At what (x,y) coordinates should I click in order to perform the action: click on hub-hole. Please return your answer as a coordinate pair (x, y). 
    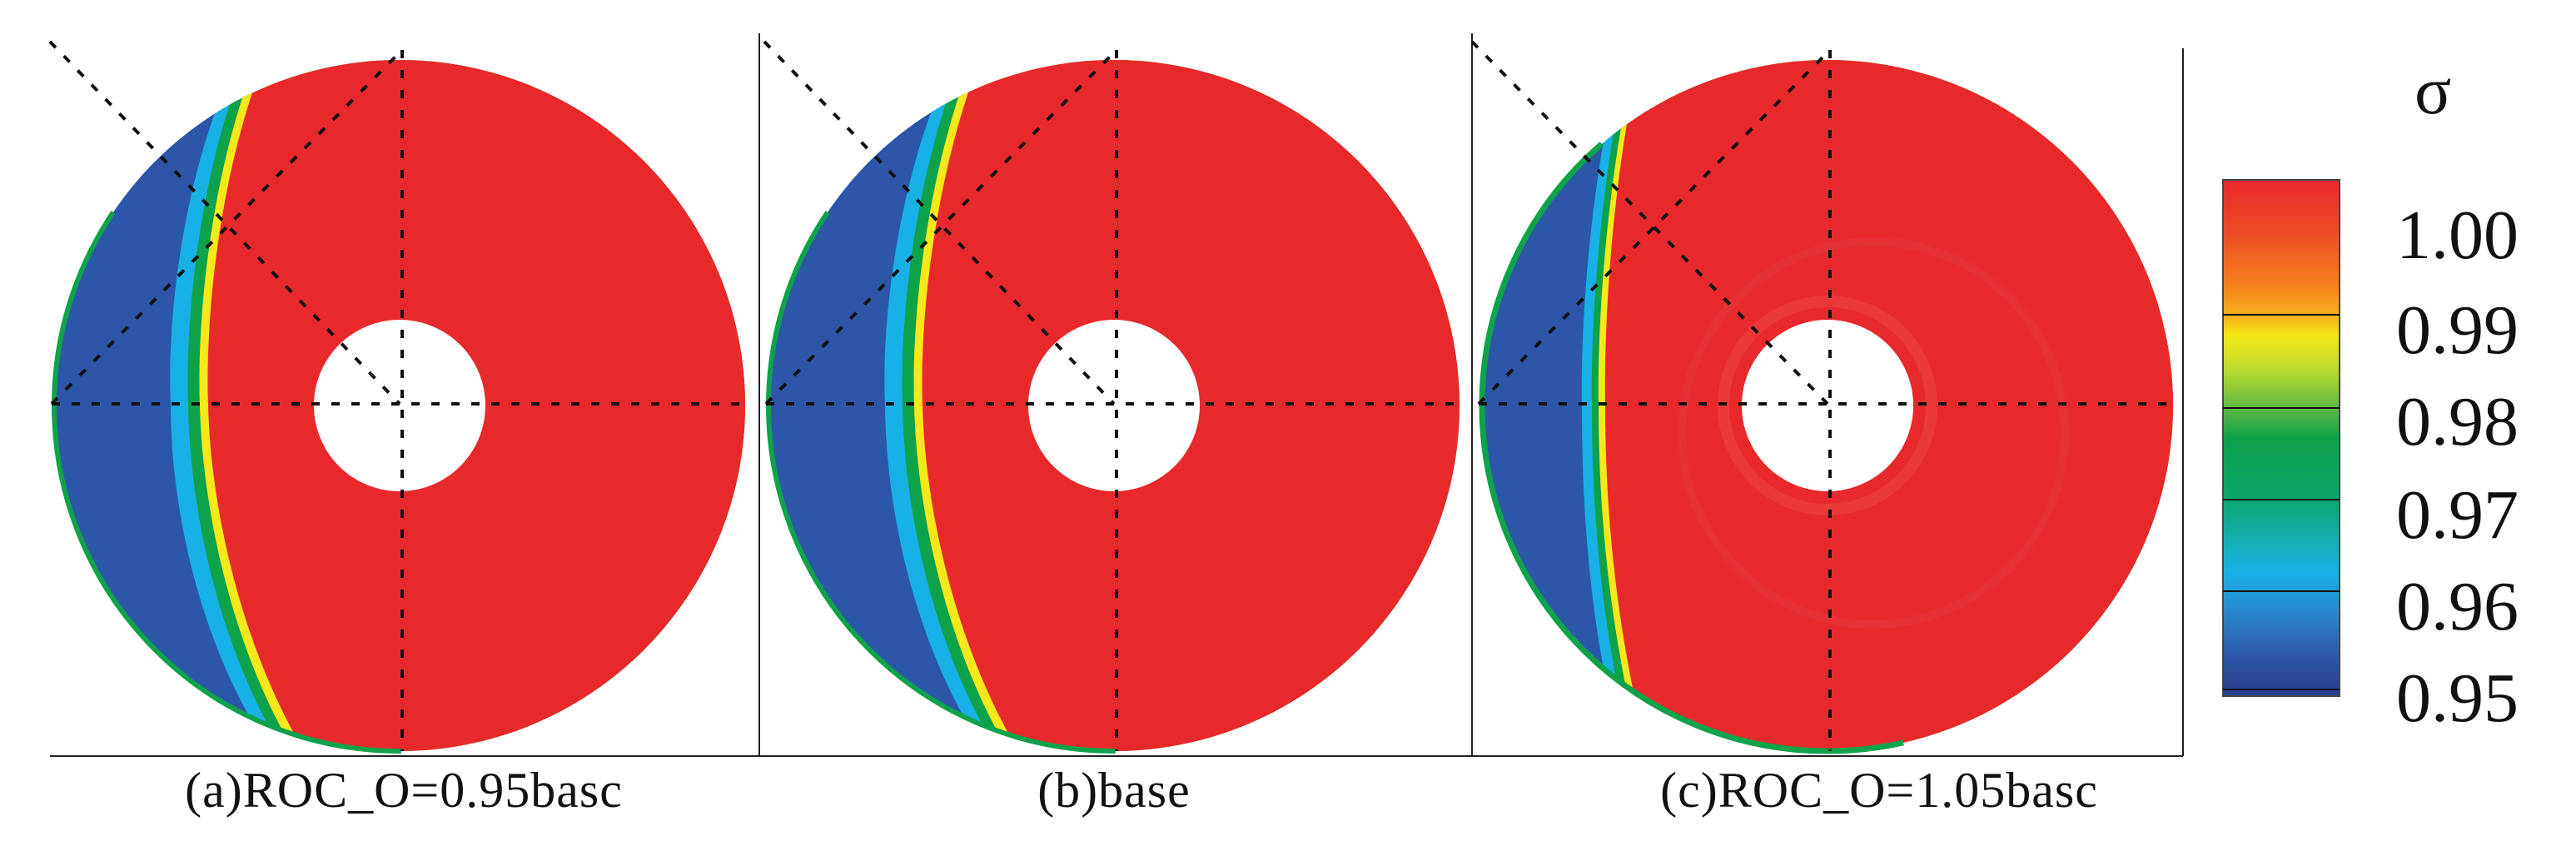
    Looking at the image, I should click on (1827, 405).